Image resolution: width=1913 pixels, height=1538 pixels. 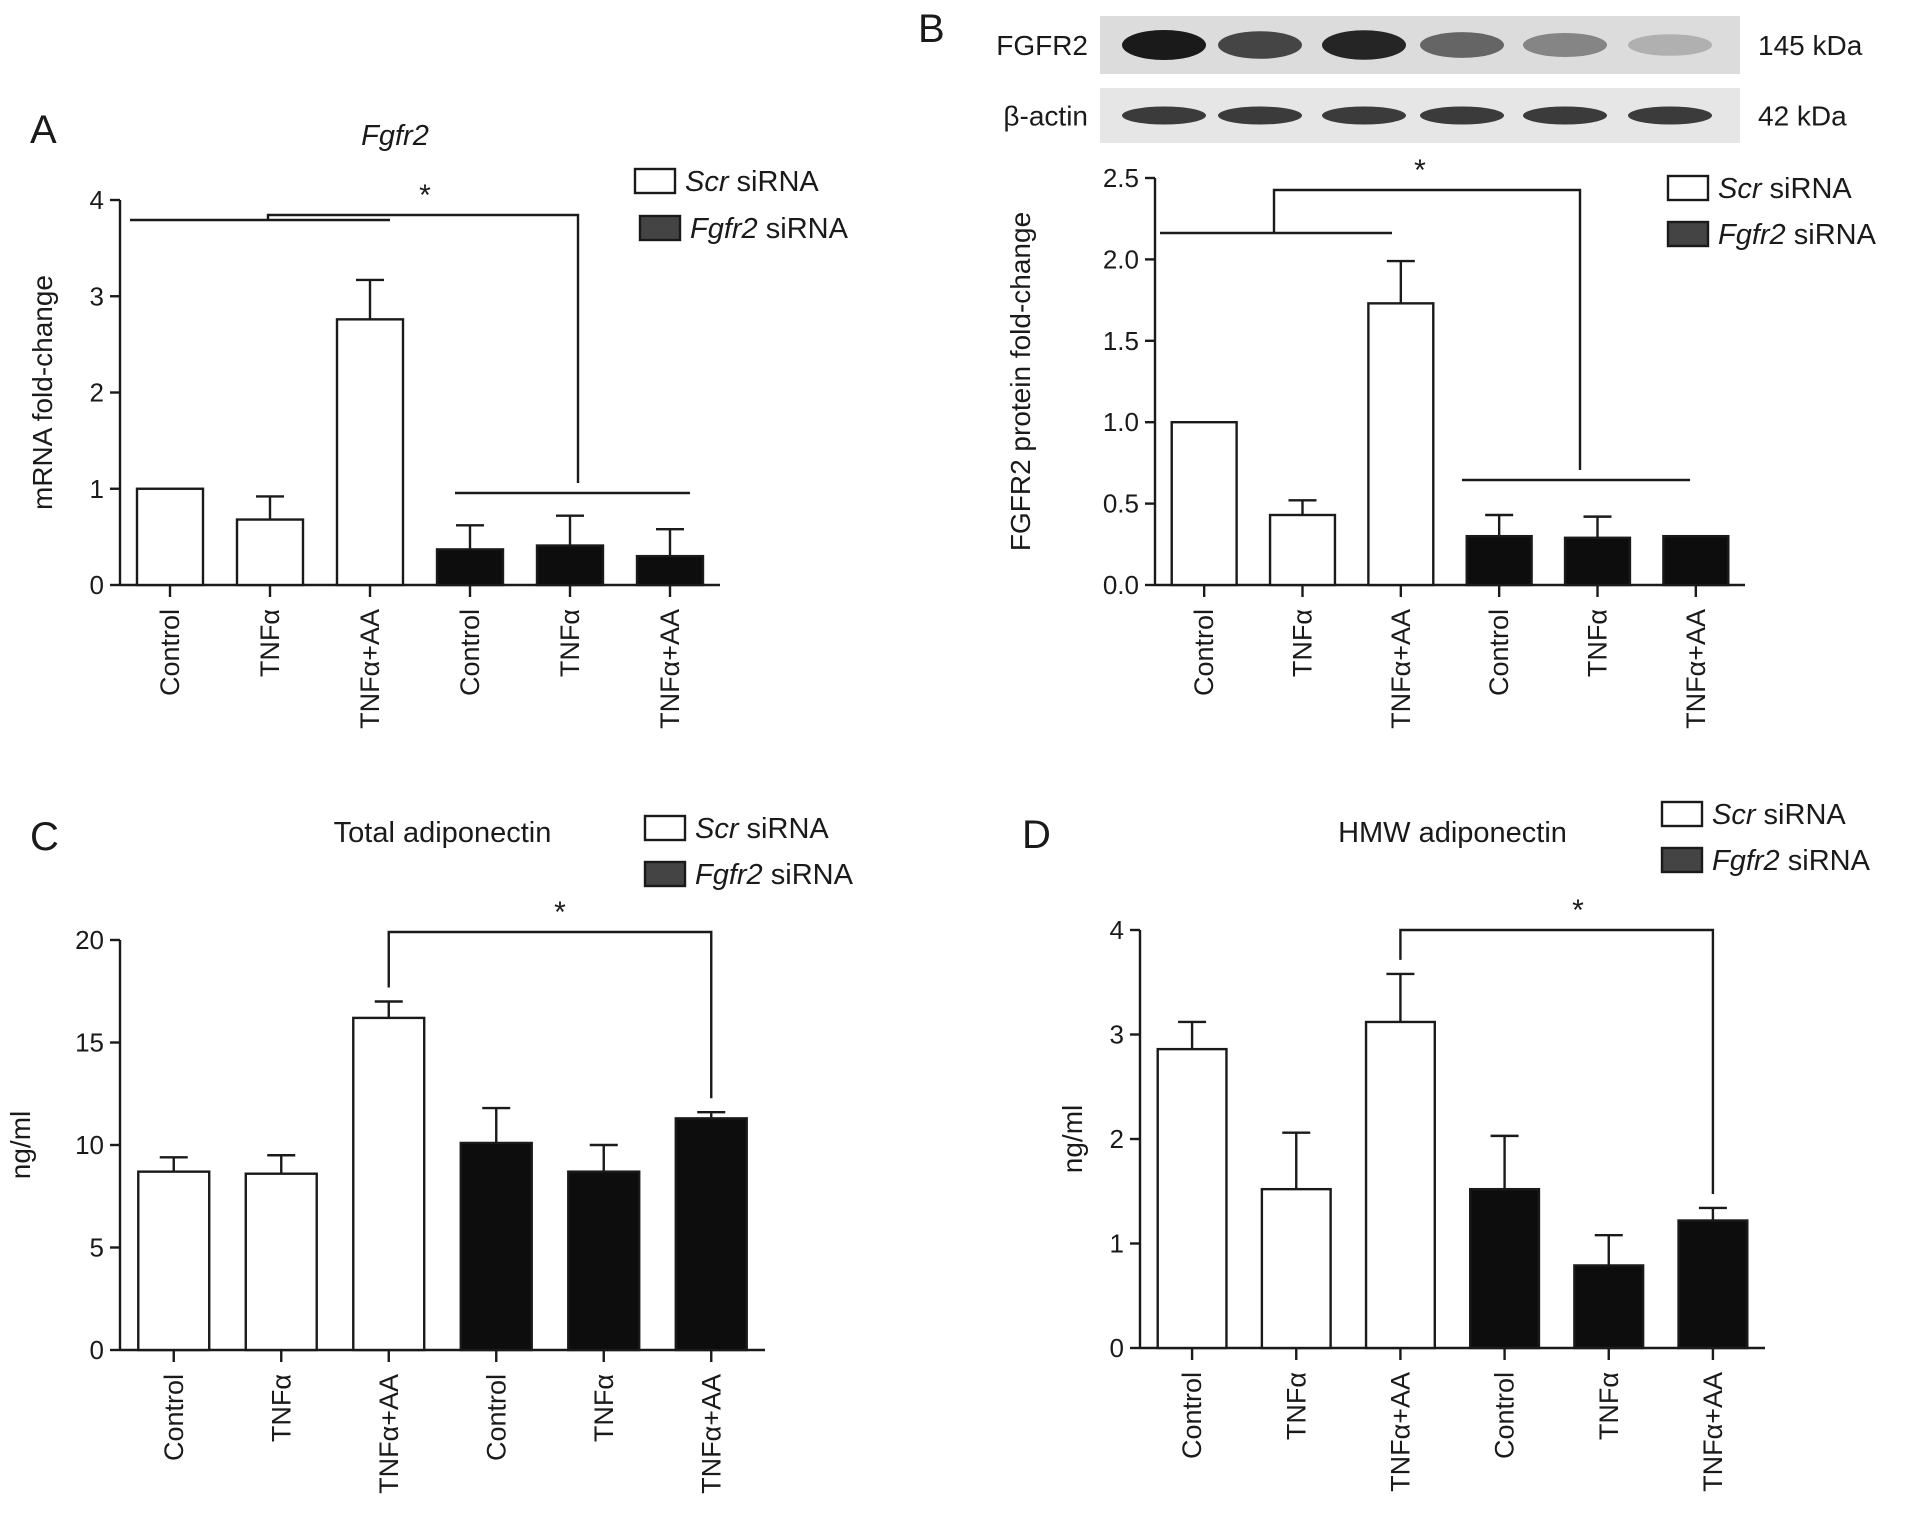 I want to click on y-tick-label: 1.5, so click(x=1121, y=341).